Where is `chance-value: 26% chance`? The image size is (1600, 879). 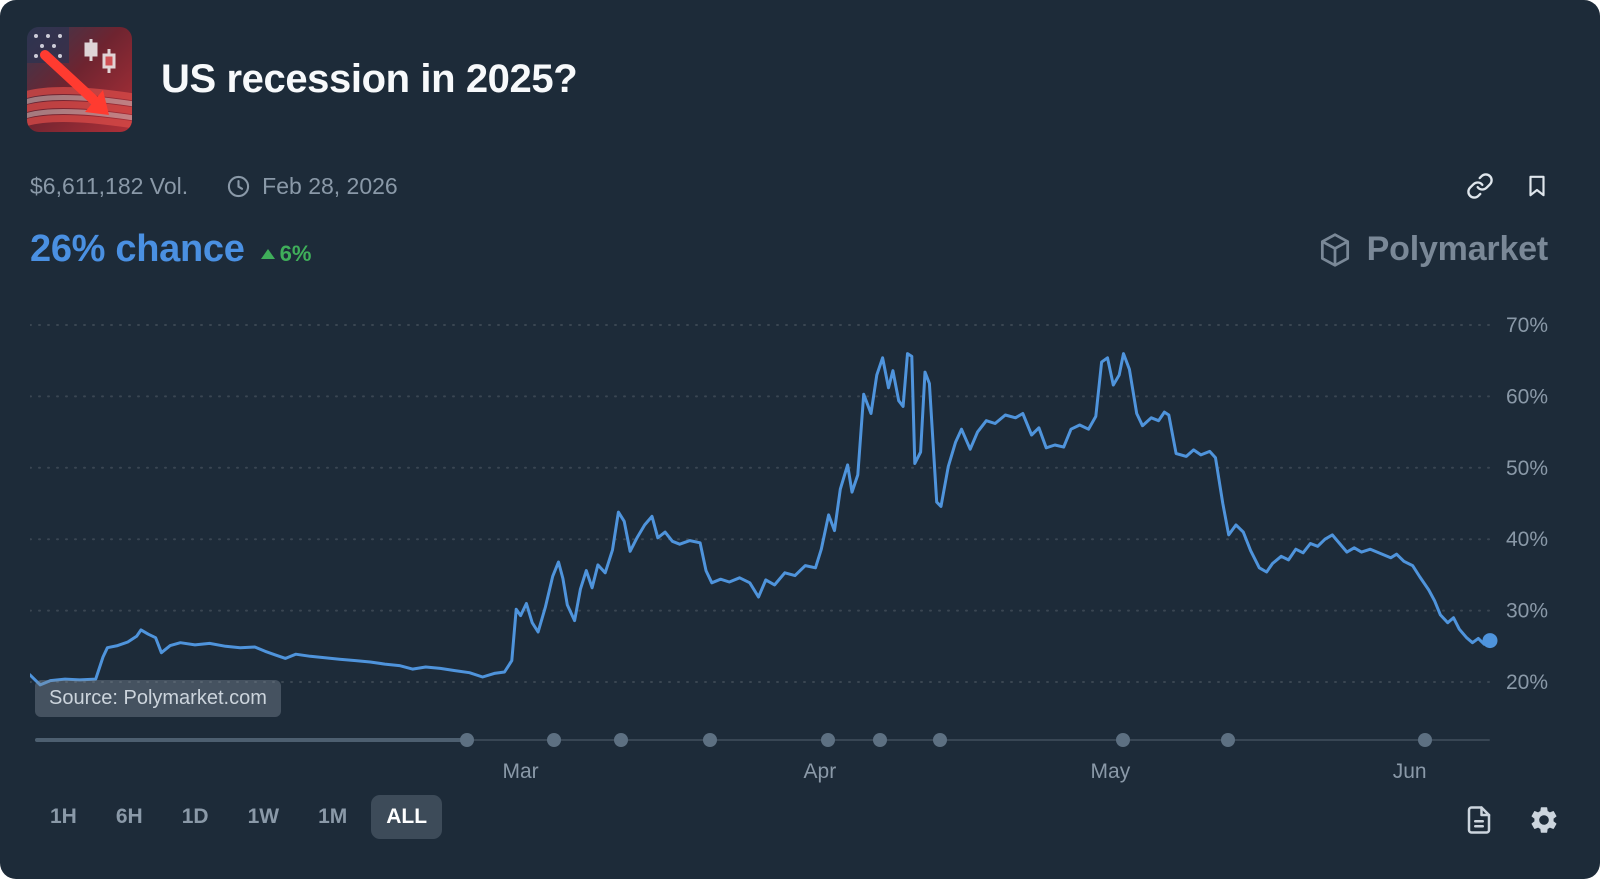
chance-value: 26% chance is located at coordinates (137, 249).